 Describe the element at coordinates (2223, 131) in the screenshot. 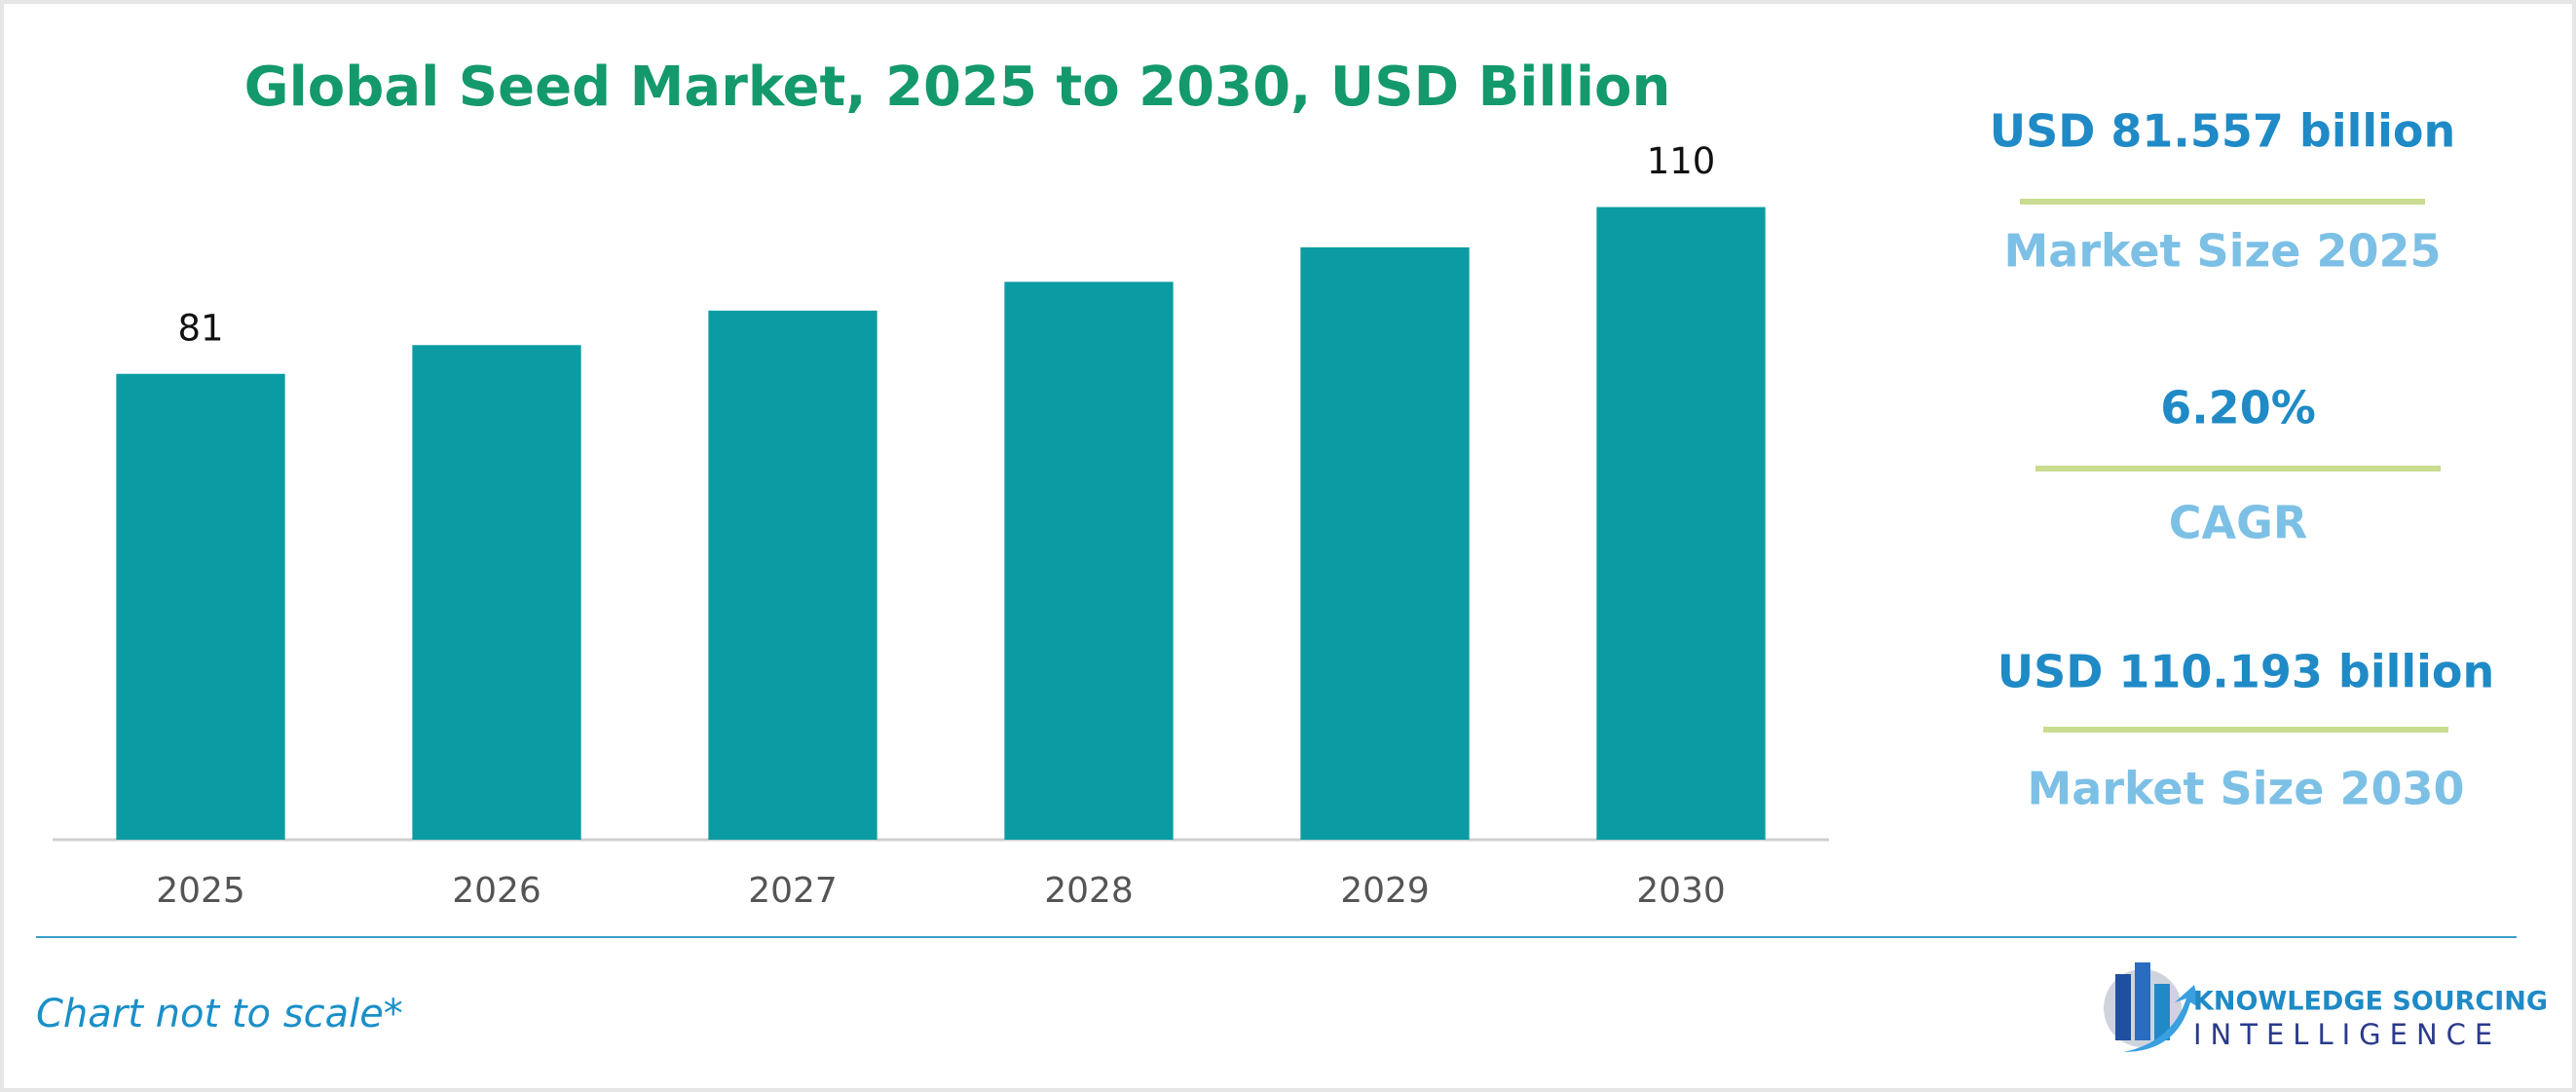

I see `kpi-value: USD 81.557 billion` at that location.